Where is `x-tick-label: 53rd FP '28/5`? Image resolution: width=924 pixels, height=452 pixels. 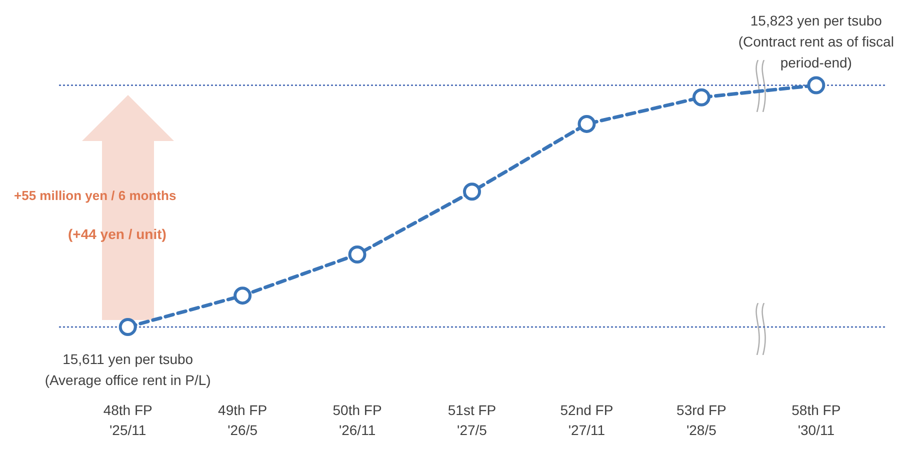
x-tick-label: 53rd FP '28/5 is located at coordinates (701, 420).